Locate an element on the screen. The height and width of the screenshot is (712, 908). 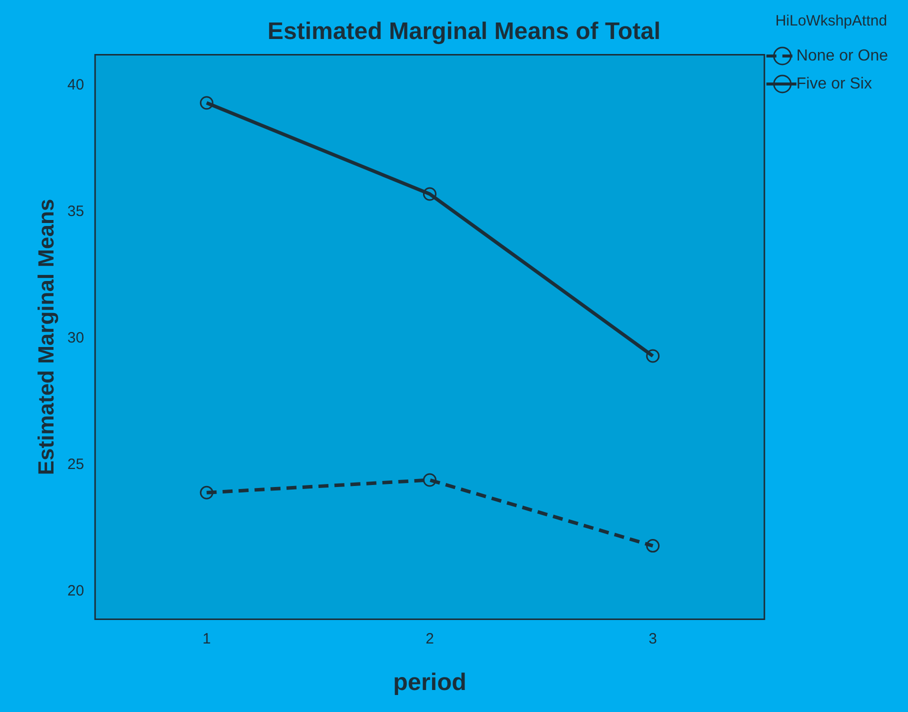
legend-label: None or One is located at coordinates (842, 55).